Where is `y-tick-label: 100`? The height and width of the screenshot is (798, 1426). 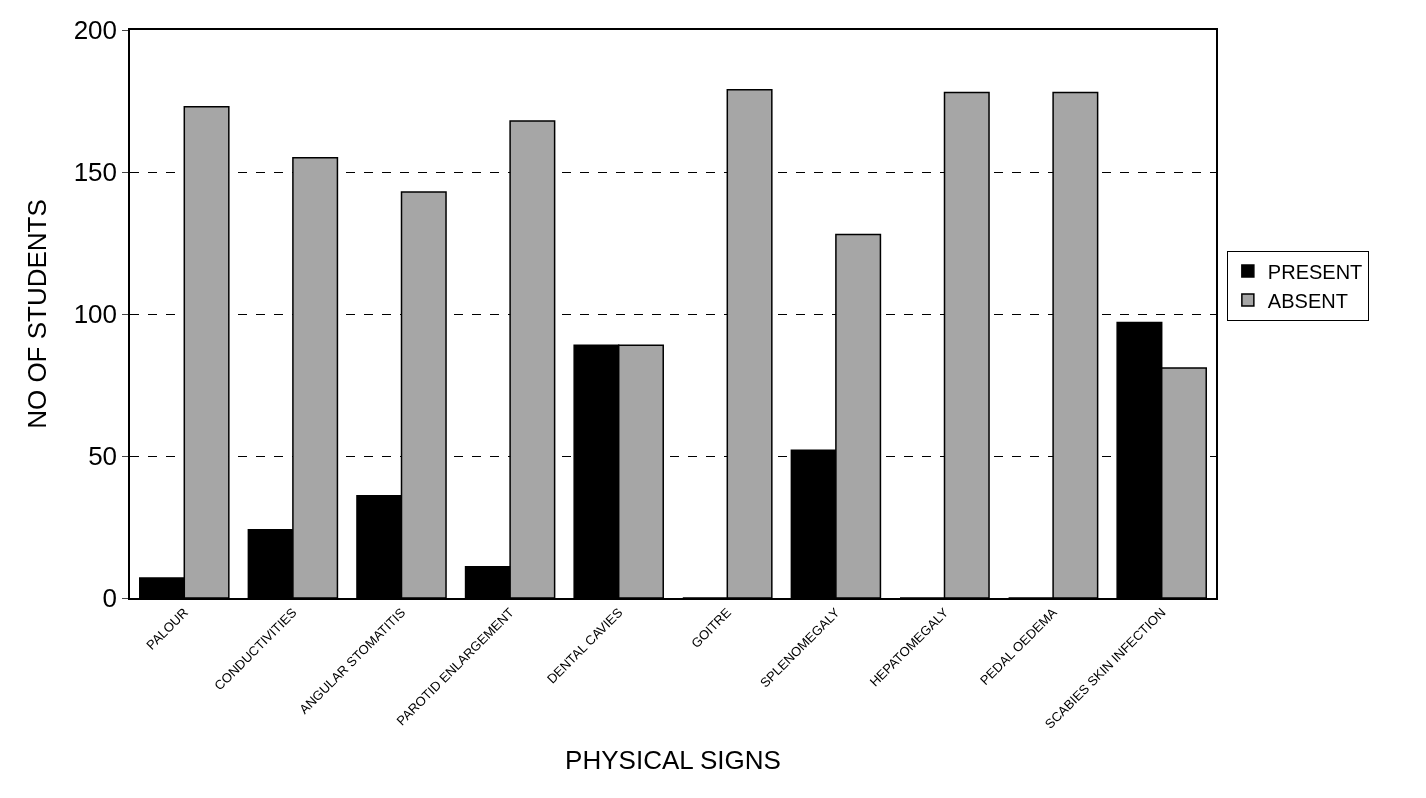 y-tick-label: 100 is located at coordinates (95, 314).